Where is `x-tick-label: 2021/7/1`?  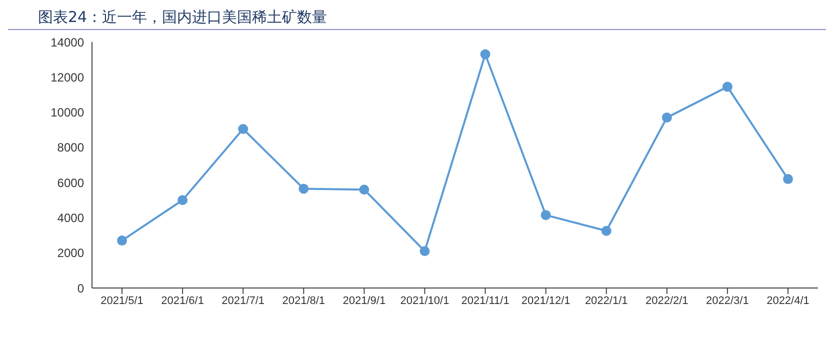
x-tick-label: 2021/7/1 is located at coordinates (243, 300).